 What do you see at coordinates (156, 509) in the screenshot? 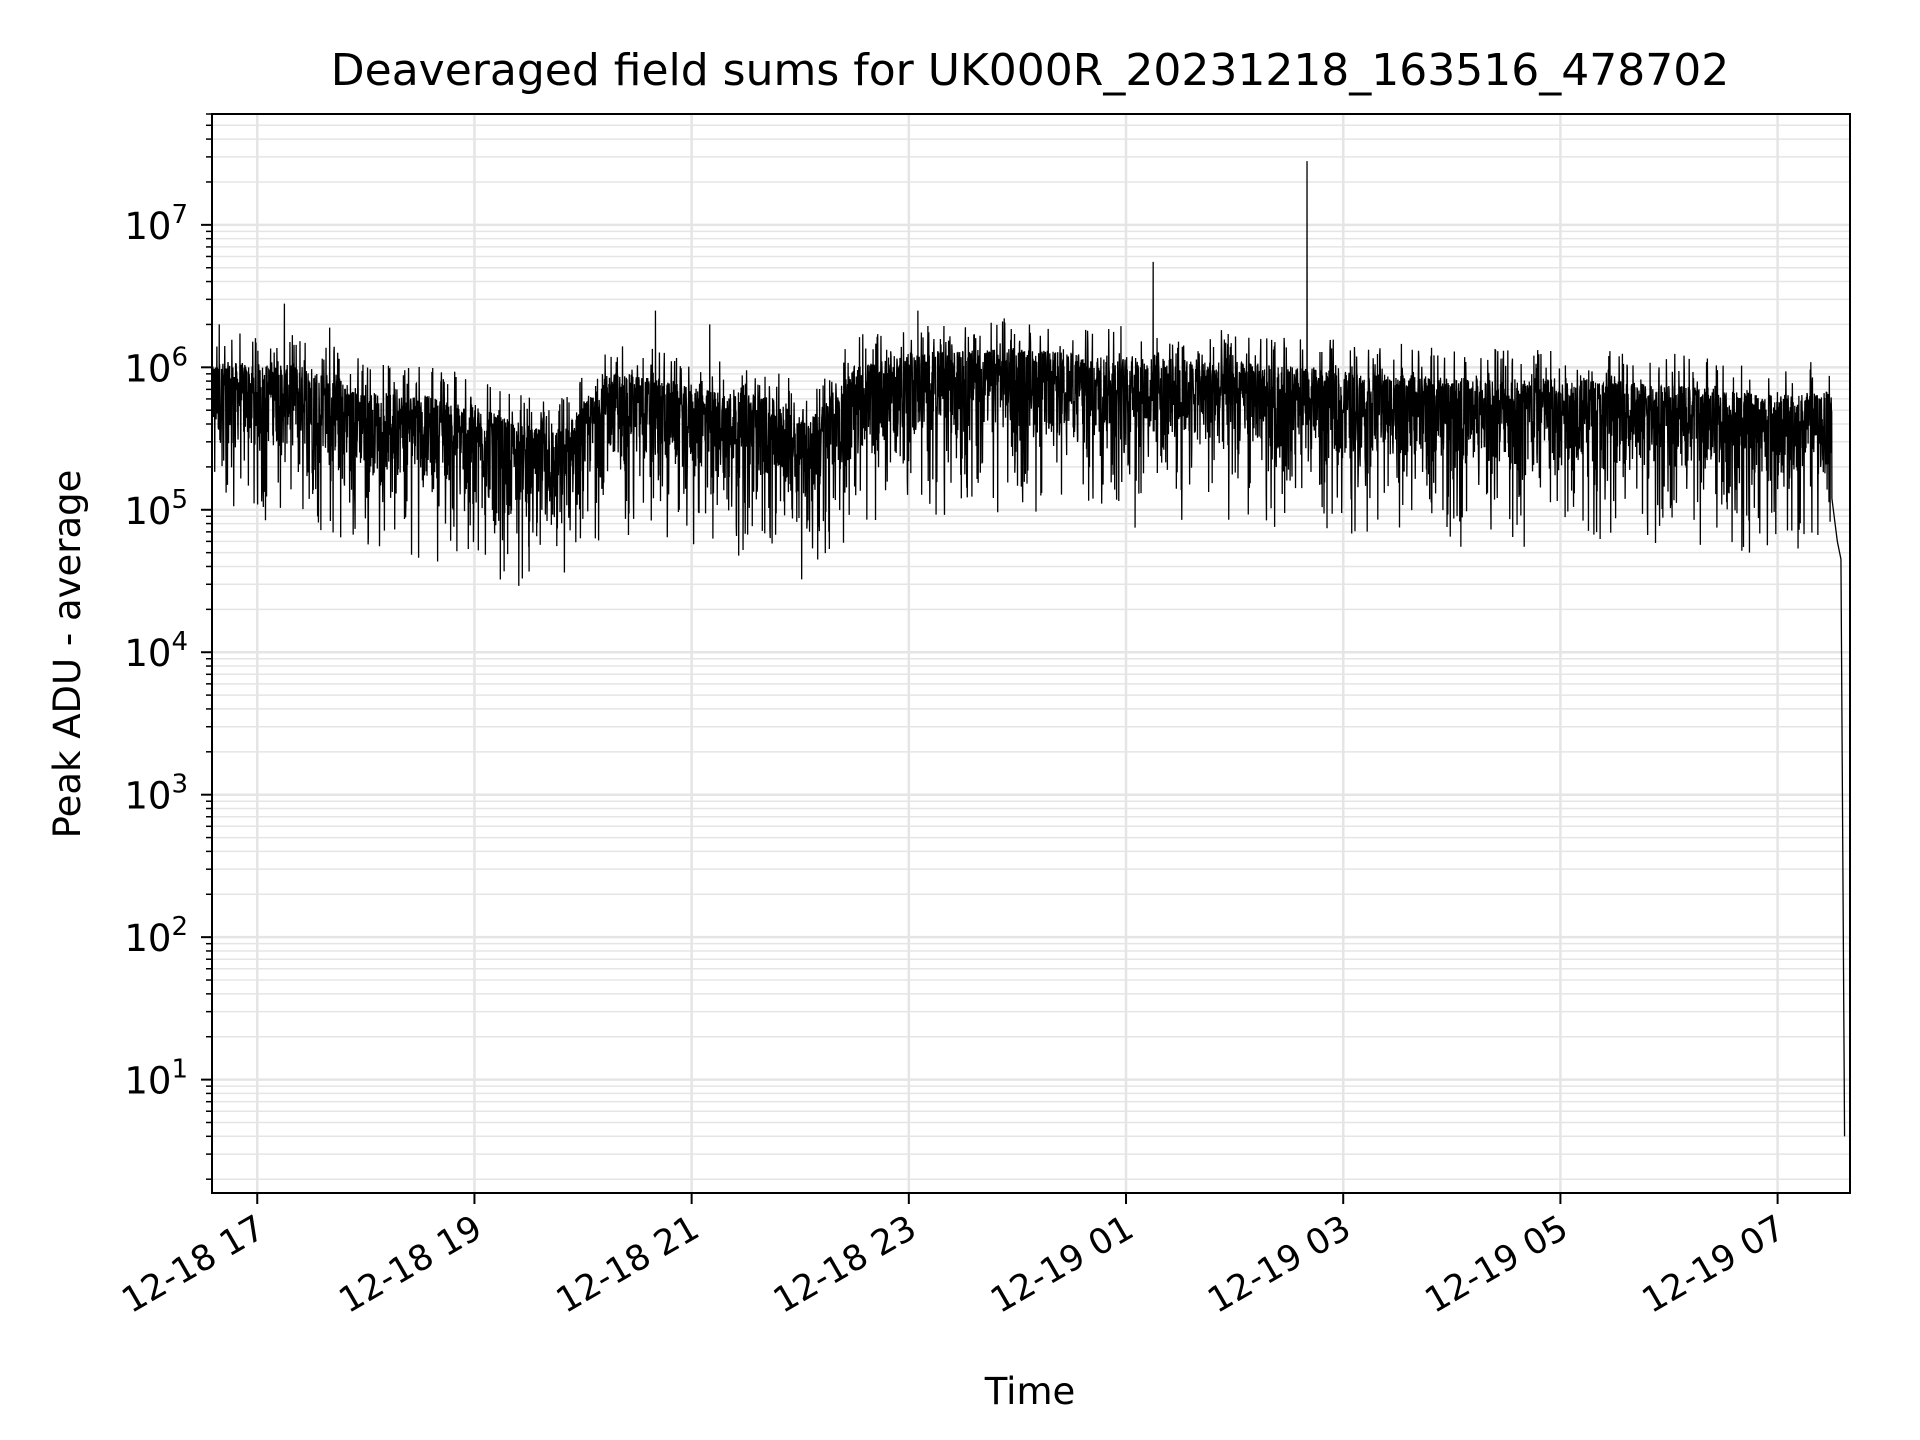
I see `y-tick-label: 105` at bounding box center [156, 509].